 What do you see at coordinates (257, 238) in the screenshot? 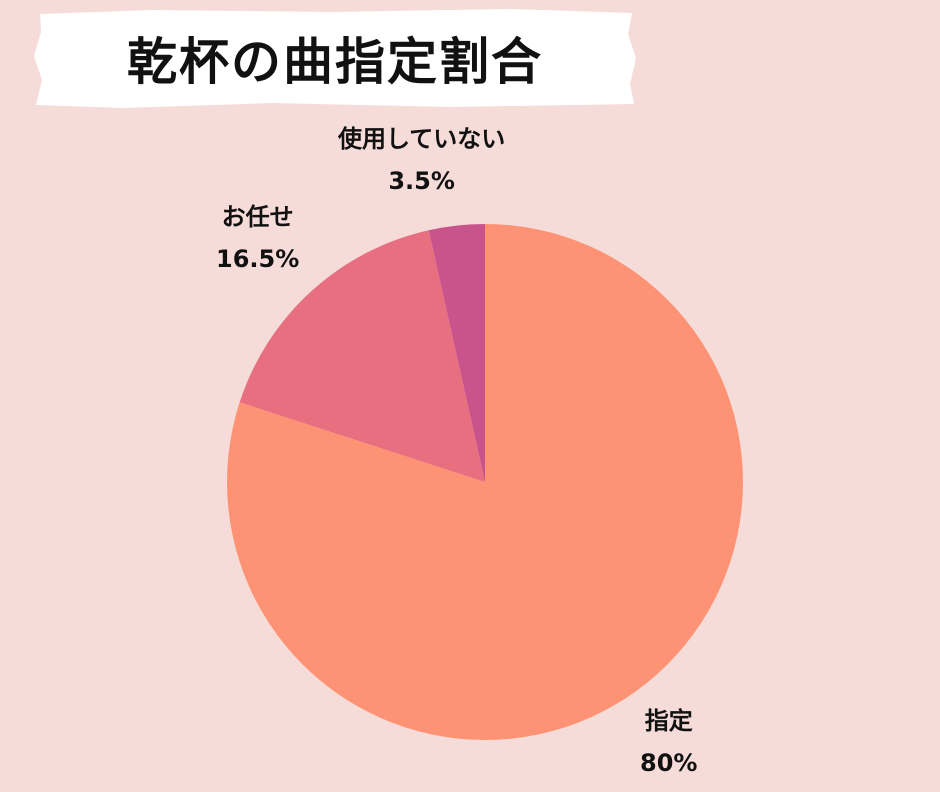
I see `slice-label-omakase: お任せ 16.5%` at bounding box center [257, 238].